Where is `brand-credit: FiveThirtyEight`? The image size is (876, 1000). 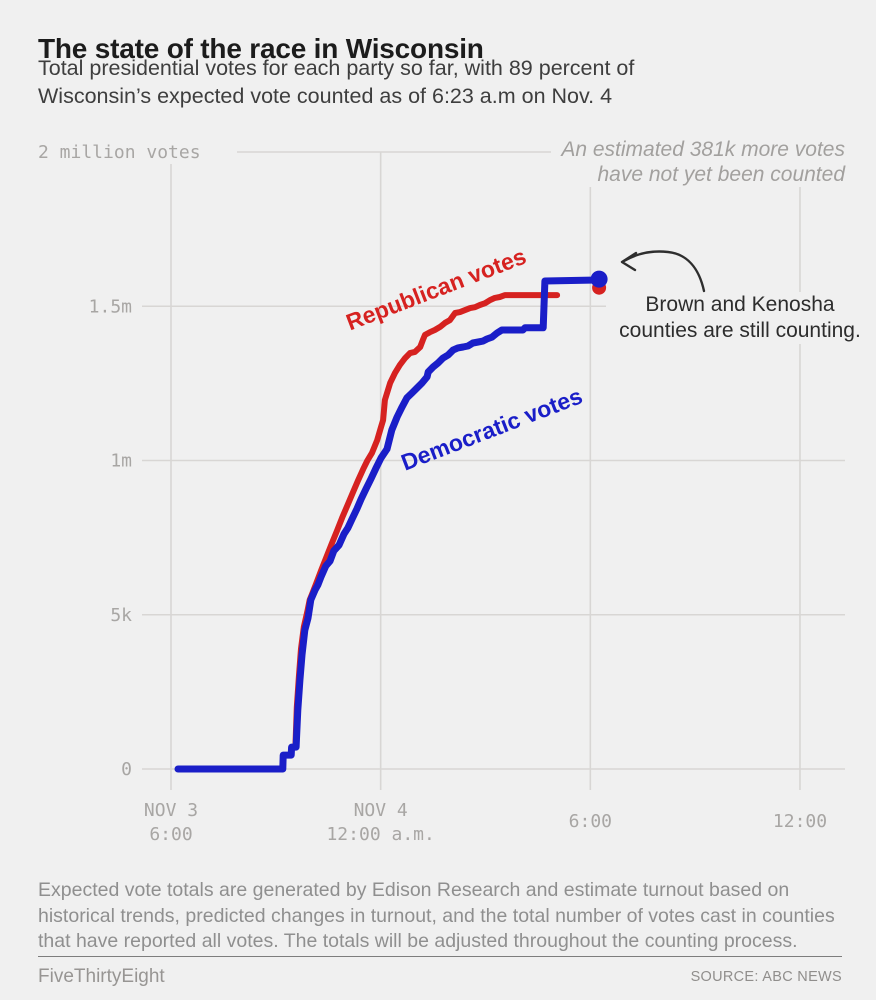 brand-credit: FiveThirtyEight is located at coordinates (101, 976).